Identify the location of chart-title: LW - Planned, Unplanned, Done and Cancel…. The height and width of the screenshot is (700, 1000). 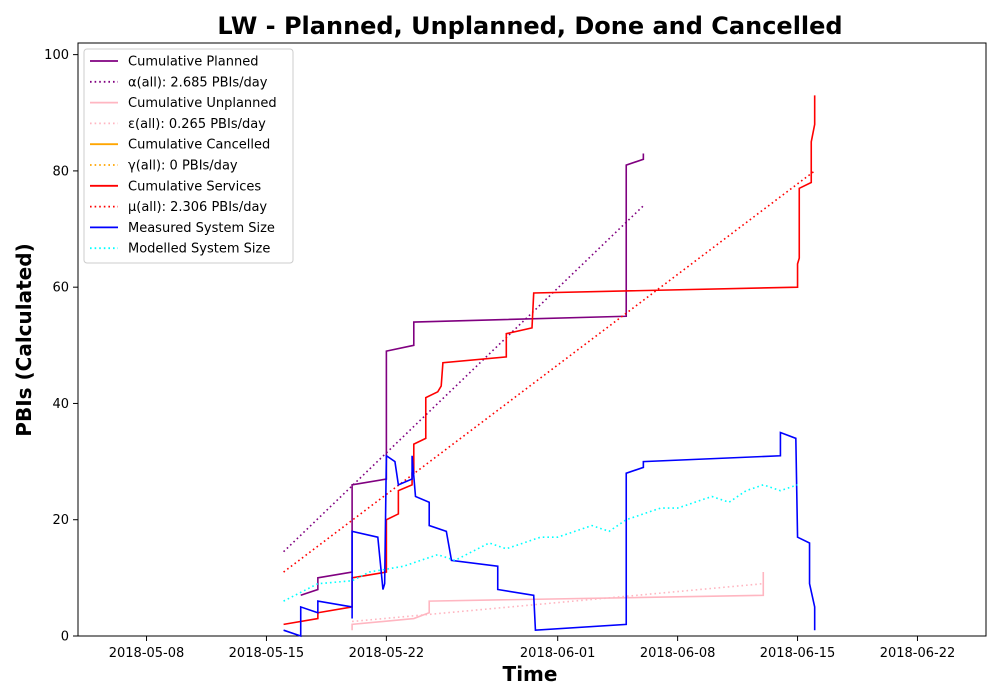
(529, 26).